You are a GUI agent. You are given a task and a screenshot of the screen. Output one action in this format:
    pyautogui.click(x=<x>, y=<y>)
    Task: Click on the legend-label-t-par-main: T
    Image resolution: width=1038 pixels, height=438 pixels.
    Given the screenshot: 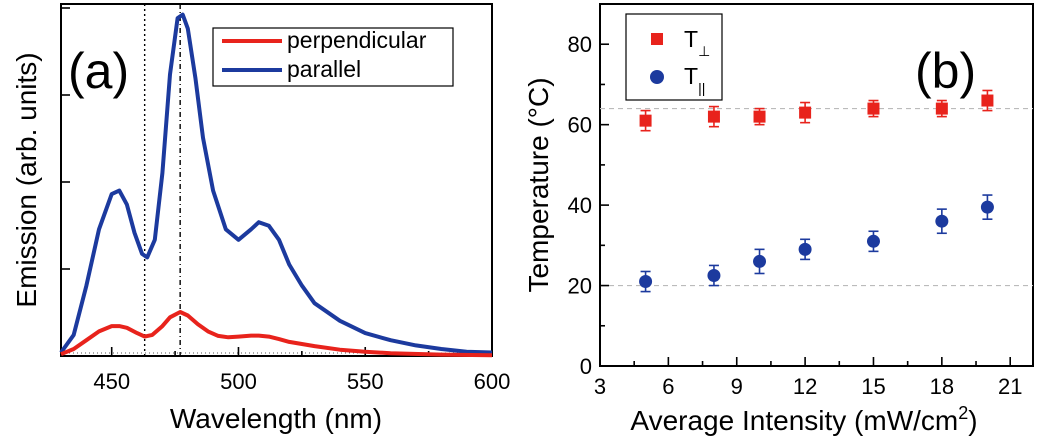 What is the action you would take?
    pyautogui.click(x=691, y=76)
    